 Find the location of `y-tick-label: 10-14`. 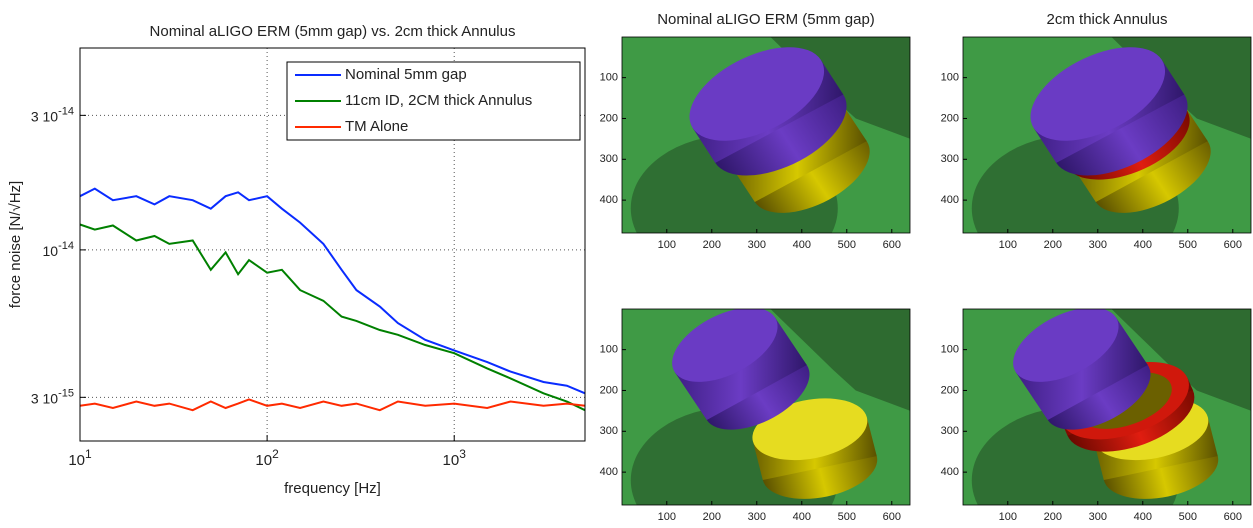

y-tick-label: 10-14 is located at coordinates (58, 249).